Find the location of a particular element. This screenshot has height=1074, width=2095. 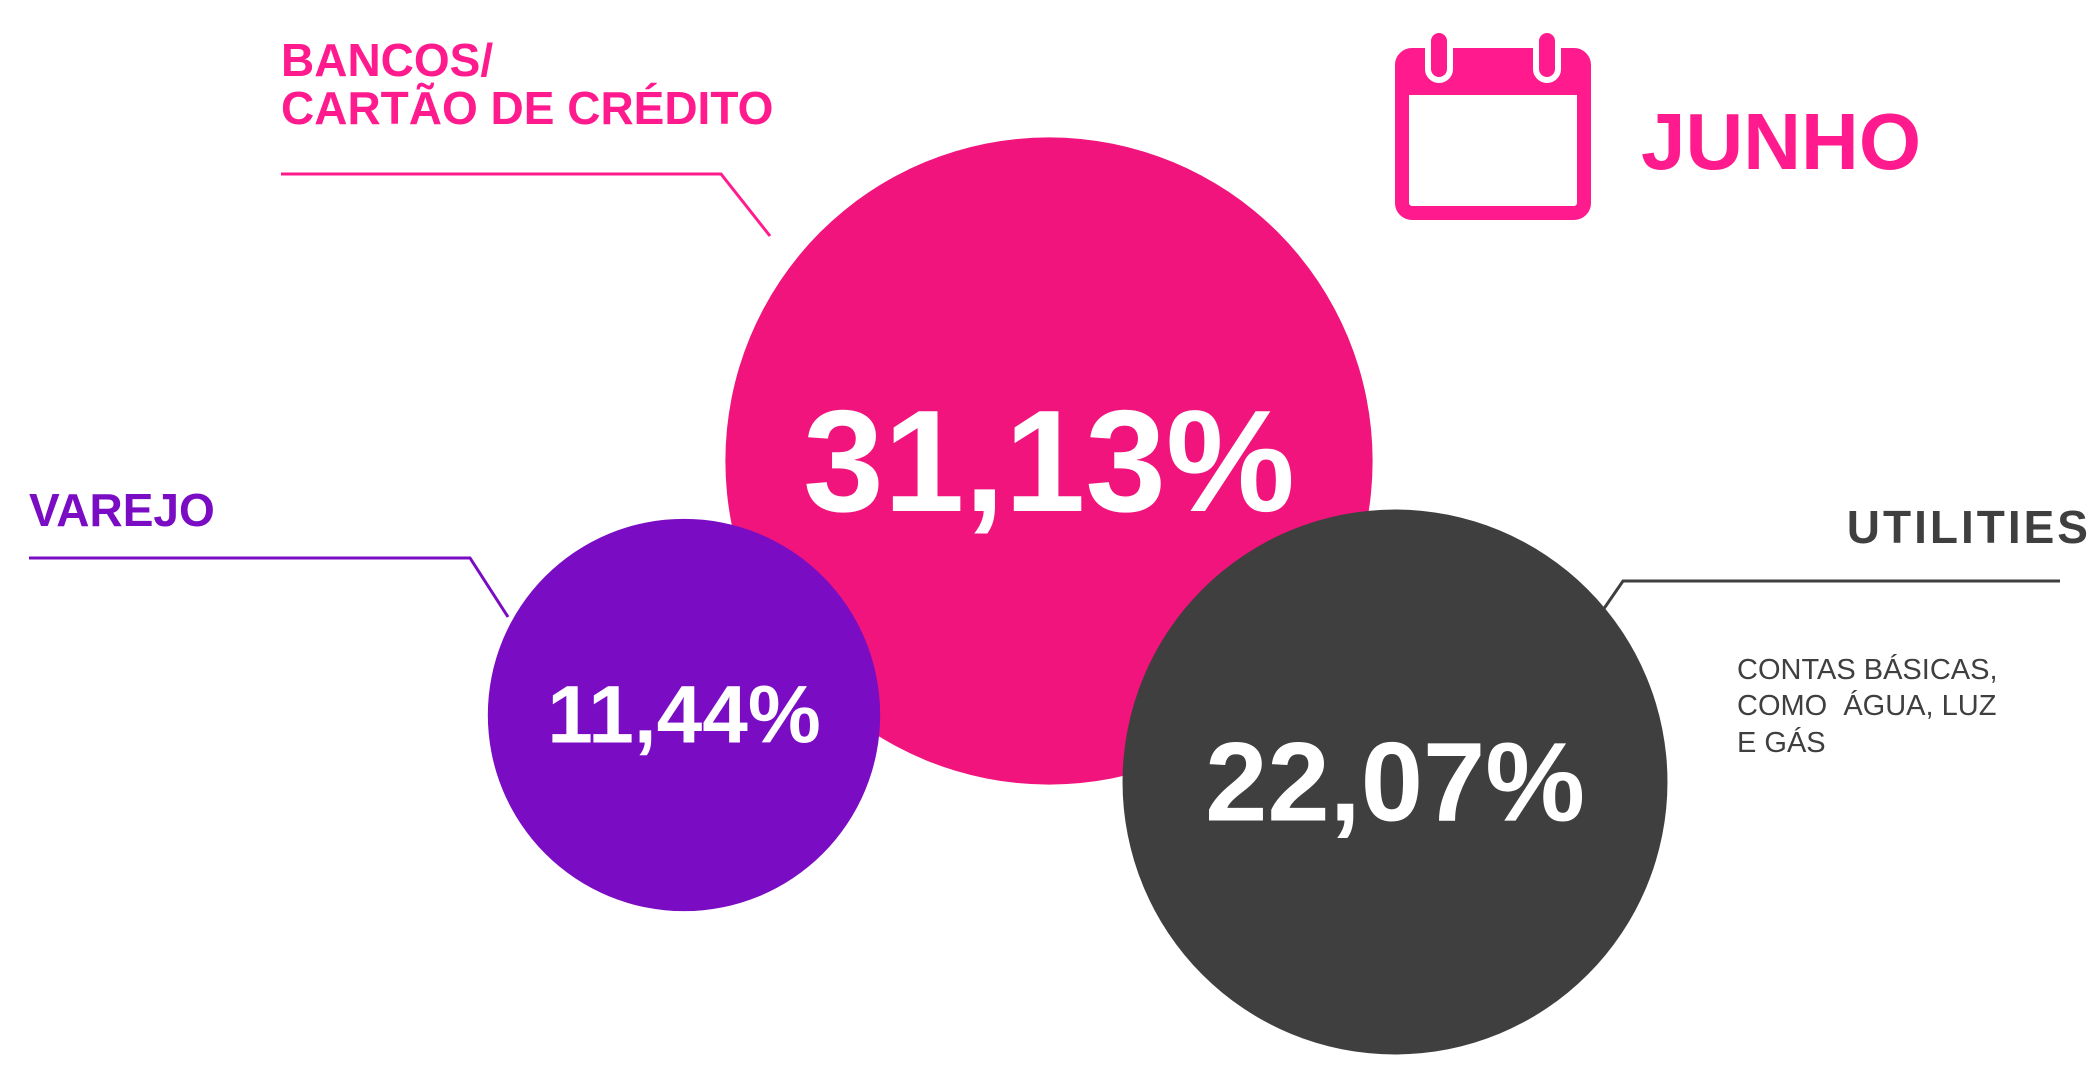

value-label: 22,07% is located at coordinates (1395, 782).